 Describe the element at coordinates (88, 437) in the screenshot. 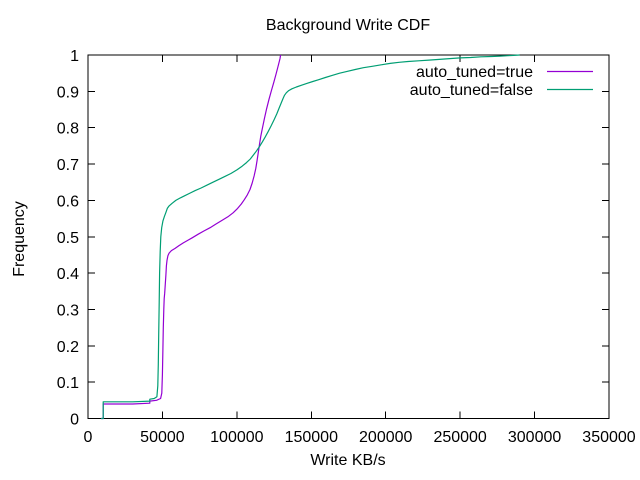

I see `x-tick-label: 0` at that location.